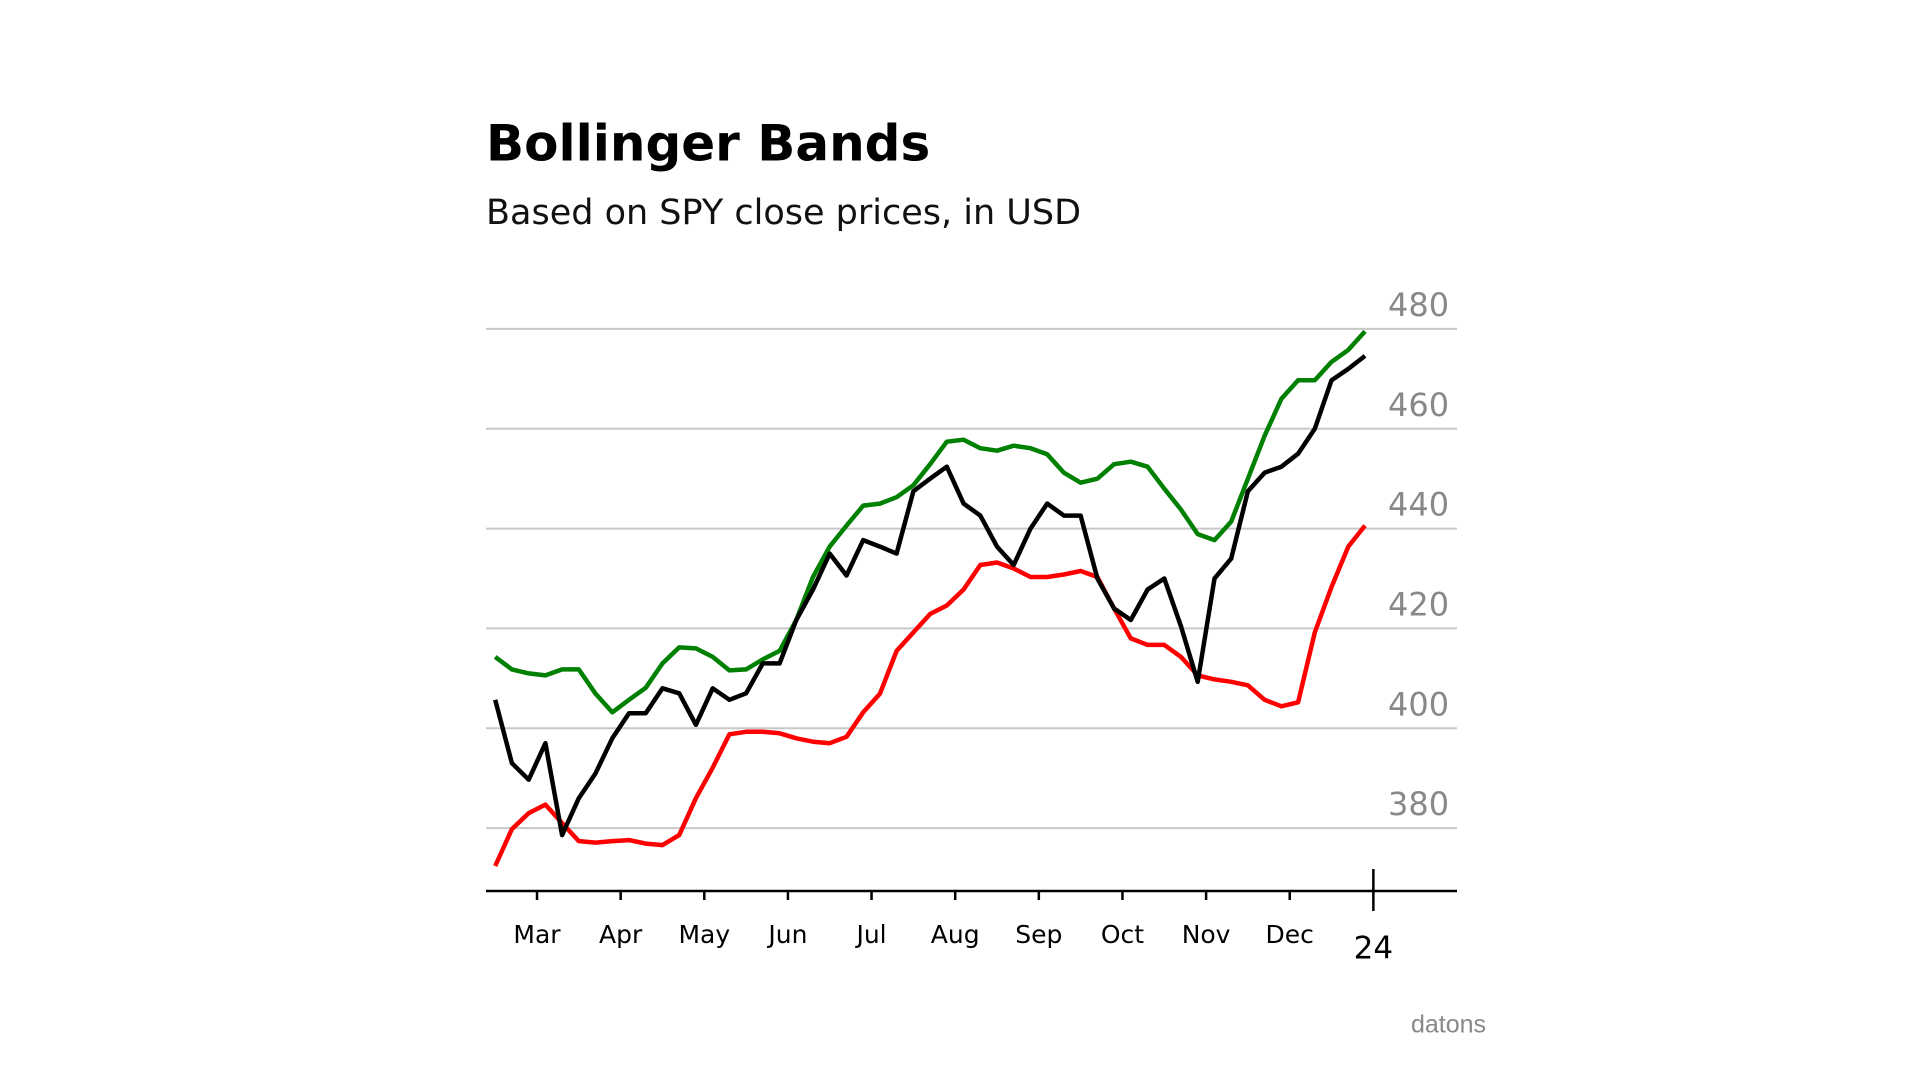 The width and height of the screenshot is (1920, 1080). I want to click on y-tick-label: 480, so click(1418, 305).